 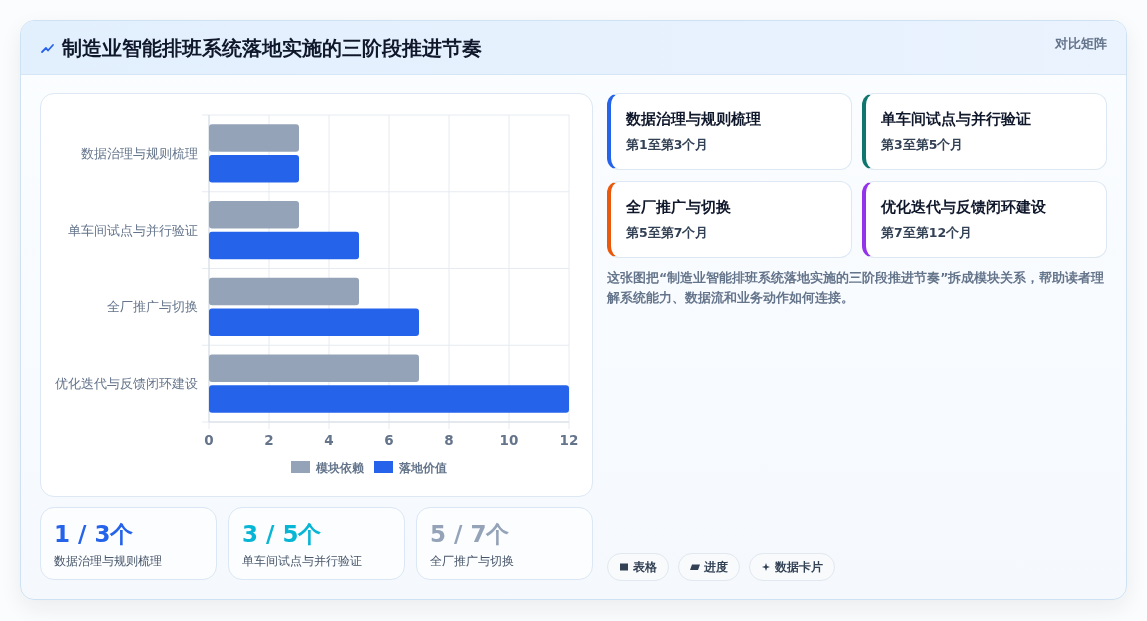 I want to click on text: 3 / 5个, so click(x=282, y=534).